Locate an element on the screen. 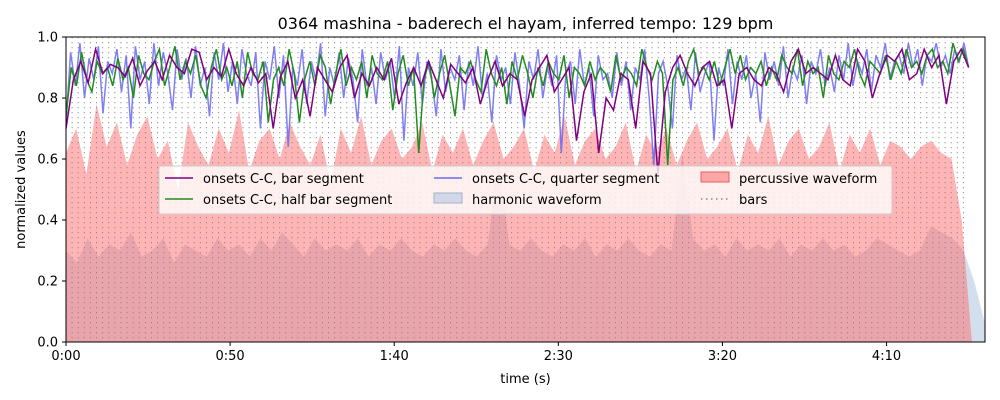  legend-swatch-harmonic is located at coordinates (448, 198).